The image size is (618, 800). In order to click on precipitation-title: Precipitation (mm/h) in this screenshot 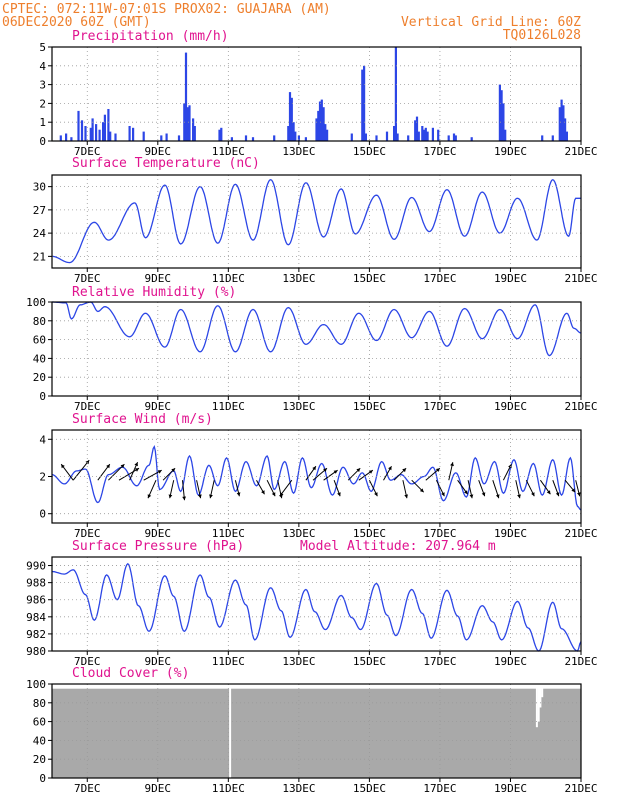, I will do `click(150, 36)`.